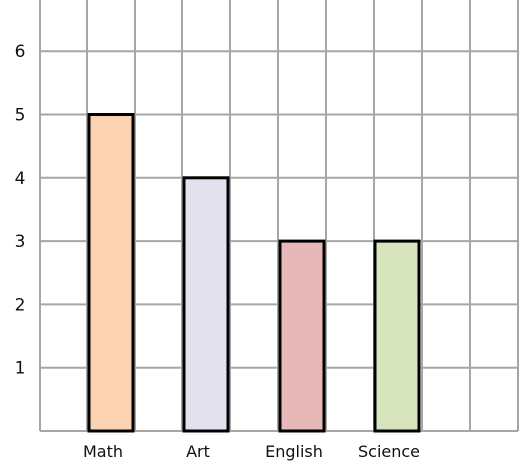 This screenshot has height=468, width=522. What do you see at coordinates (20, 179) in the screenshot?
I see `y-tick-label: 4` at bounding box center [20, 179].